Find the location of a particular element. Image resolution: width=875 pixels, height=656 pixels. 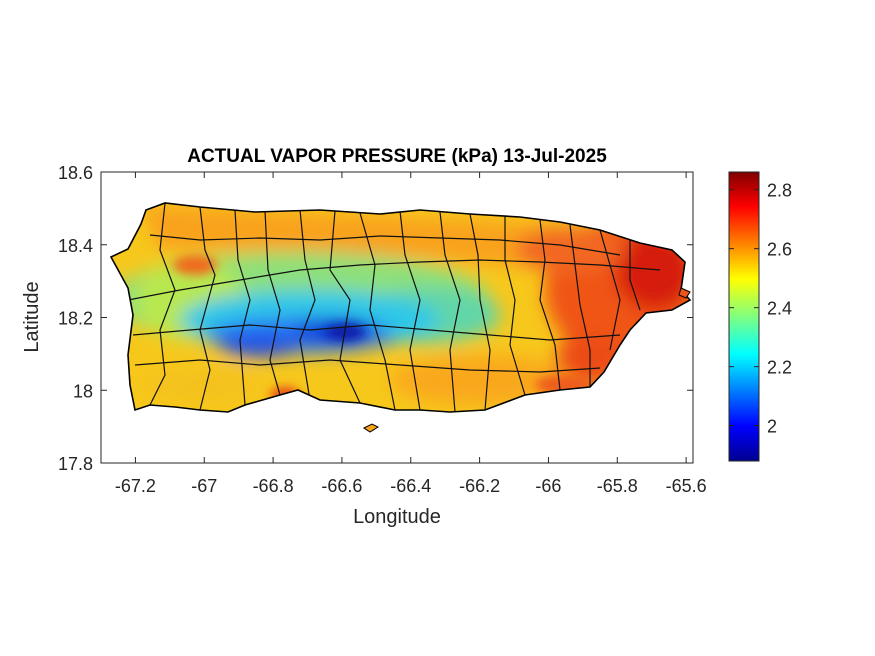

colorbar-tick-label: 2.4 is located at coordinates (779, 309).